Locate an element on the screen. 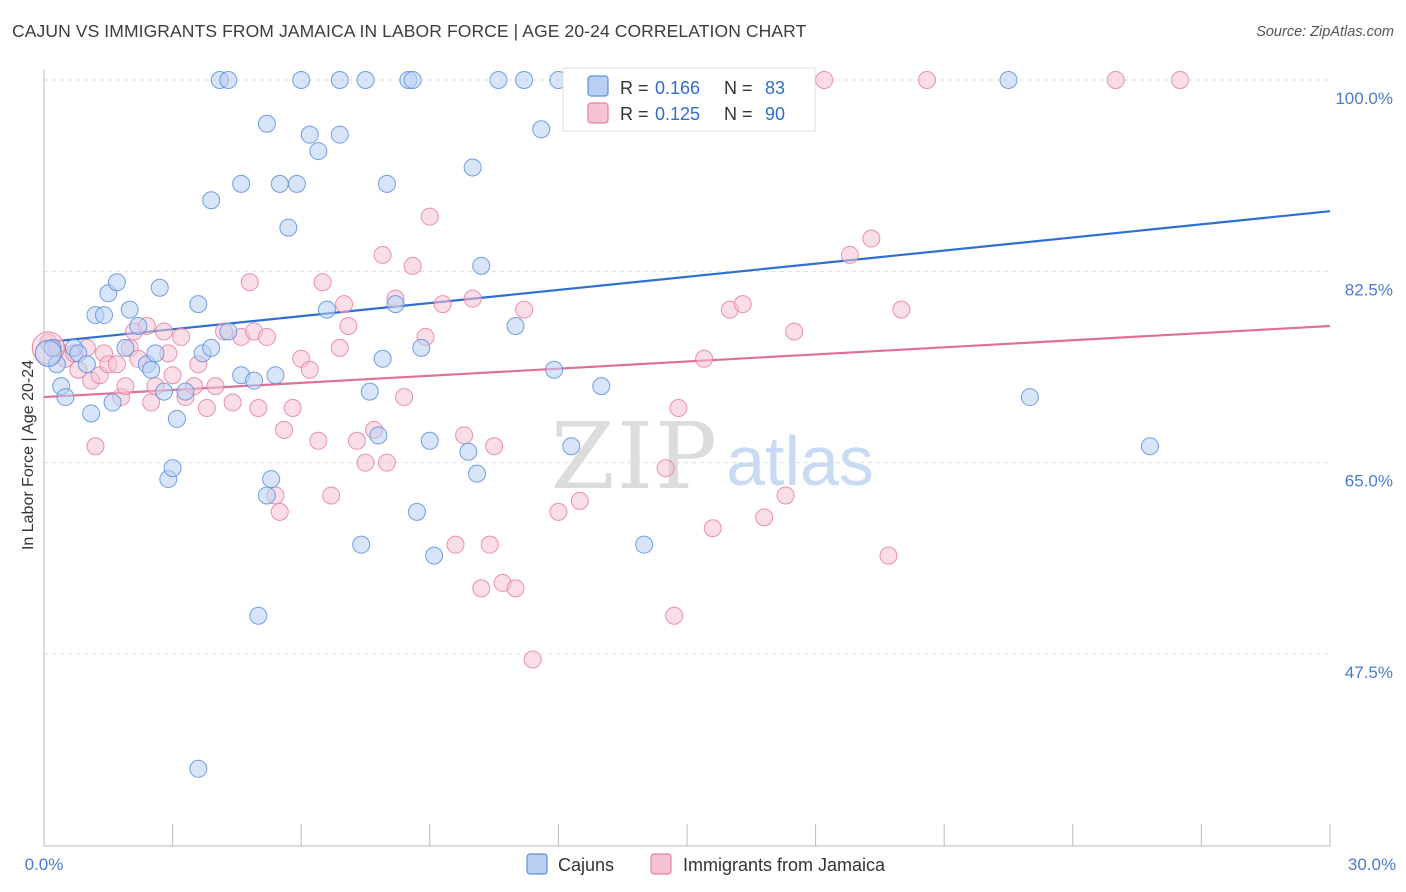  legend-r-label-2: R = is located at coordinates (634, 114).